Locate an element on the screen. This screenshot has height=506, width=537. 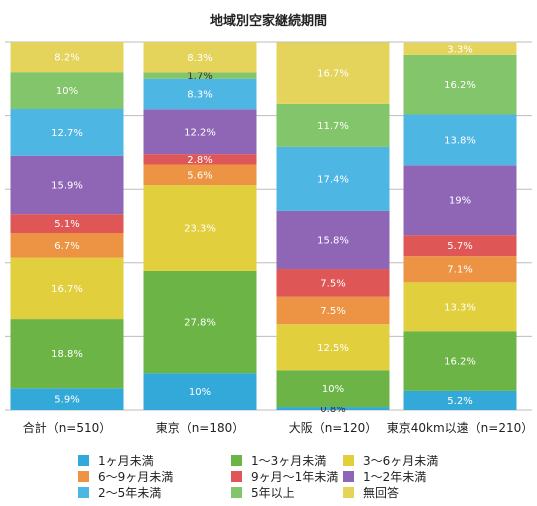
legend-item: 1〜2年未満 is located at coordinates (384, 476).